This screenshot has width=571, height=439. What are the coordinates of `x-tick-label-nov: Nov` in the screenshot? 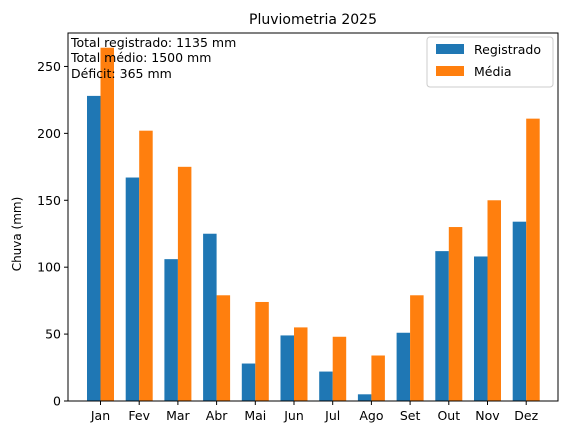 It's located at (487, 415).